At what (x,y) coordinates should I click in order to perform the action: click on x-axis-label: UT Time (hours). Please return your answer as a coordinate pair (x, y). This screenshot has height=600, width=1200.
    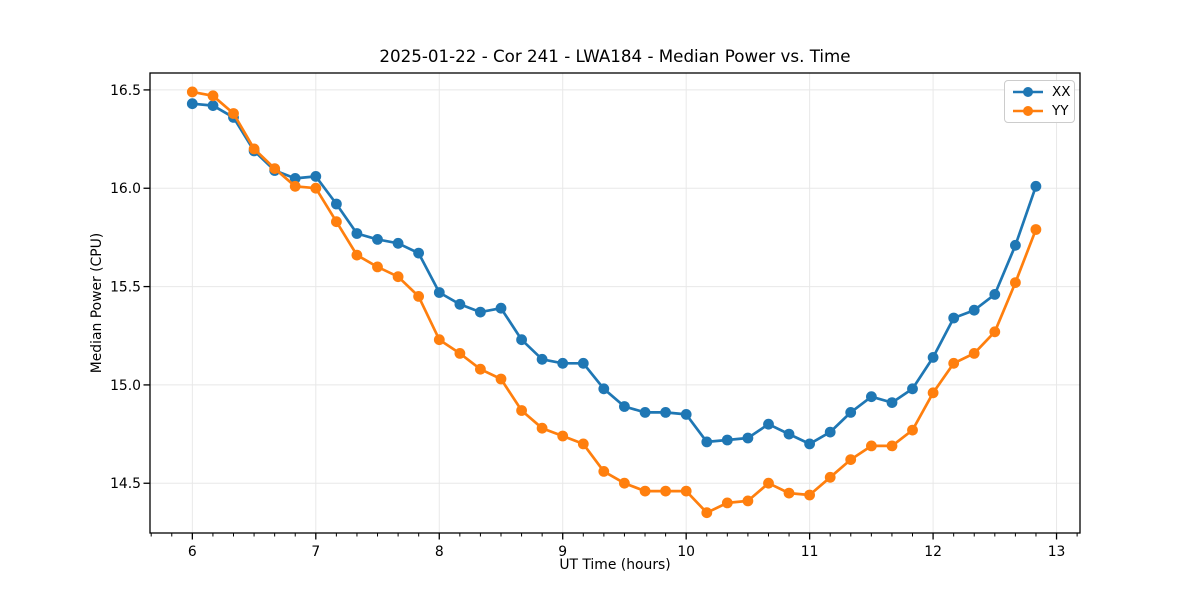
    Looking at the image, I should click on (615, 565).